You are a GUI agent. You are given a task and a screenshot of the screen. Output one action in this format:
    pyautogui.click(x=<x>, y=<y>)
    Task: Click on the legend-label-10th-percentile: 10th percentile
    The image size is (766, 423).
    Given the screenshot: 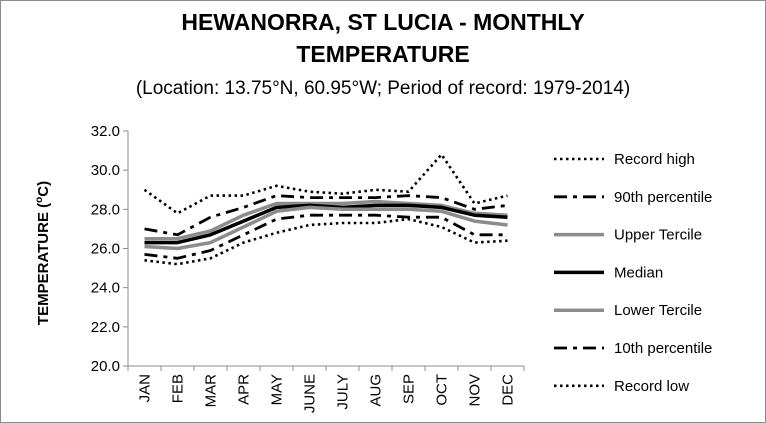 What is the action you would take?
    pyautogui.click(x=663, y=348)
    